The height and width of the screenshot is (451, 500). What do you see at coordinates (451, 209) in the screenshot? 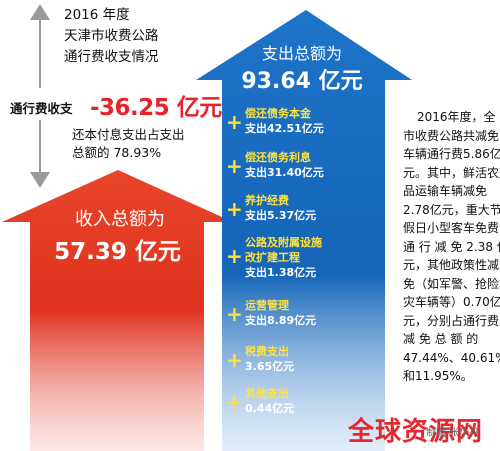
I see `note-line: 2.78亿元，重大节` at bounding box center [451, 209].